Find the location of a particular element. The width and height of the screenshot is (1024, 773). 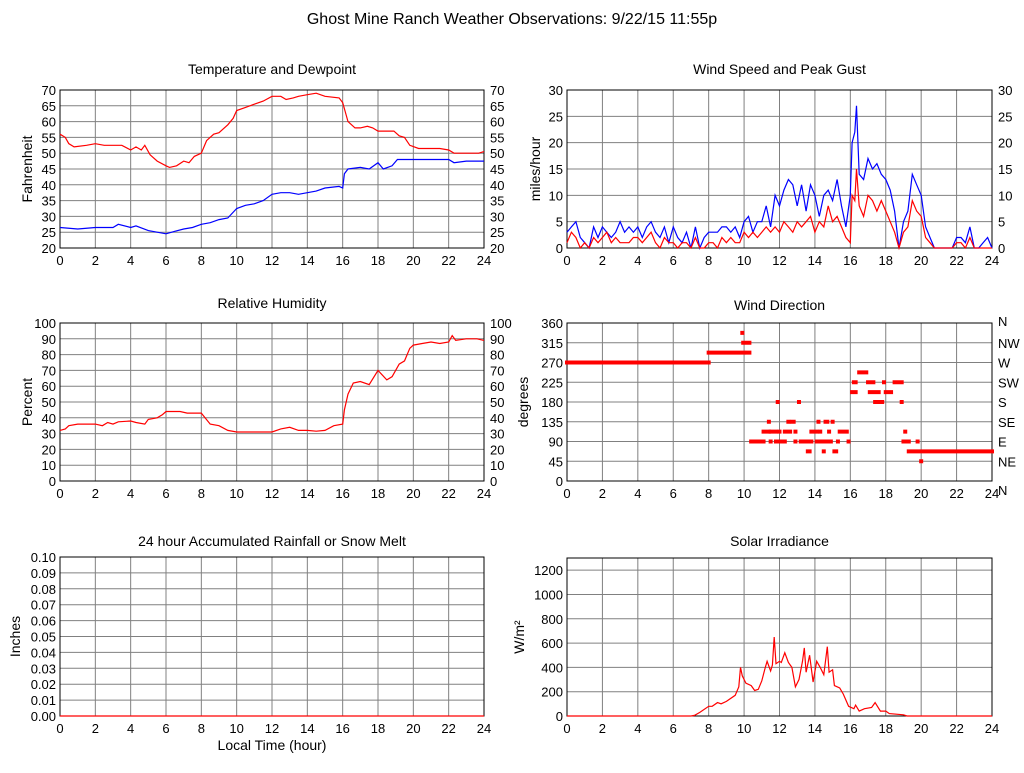

y-tick-label: 0.08 is located at coordinates (43, 589).